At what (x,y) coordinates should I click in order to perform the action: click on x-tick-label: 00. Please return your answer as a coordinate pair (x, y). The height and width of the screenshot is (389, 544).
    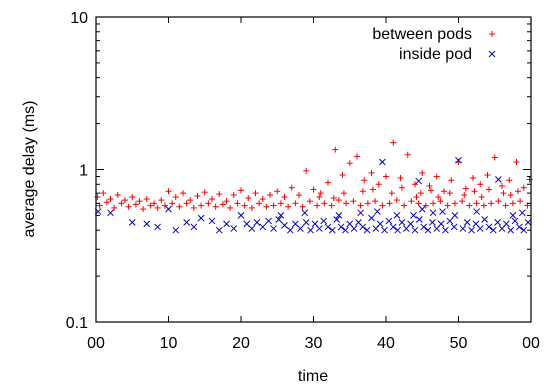
    Looking at the image, I should click on (96, 343).